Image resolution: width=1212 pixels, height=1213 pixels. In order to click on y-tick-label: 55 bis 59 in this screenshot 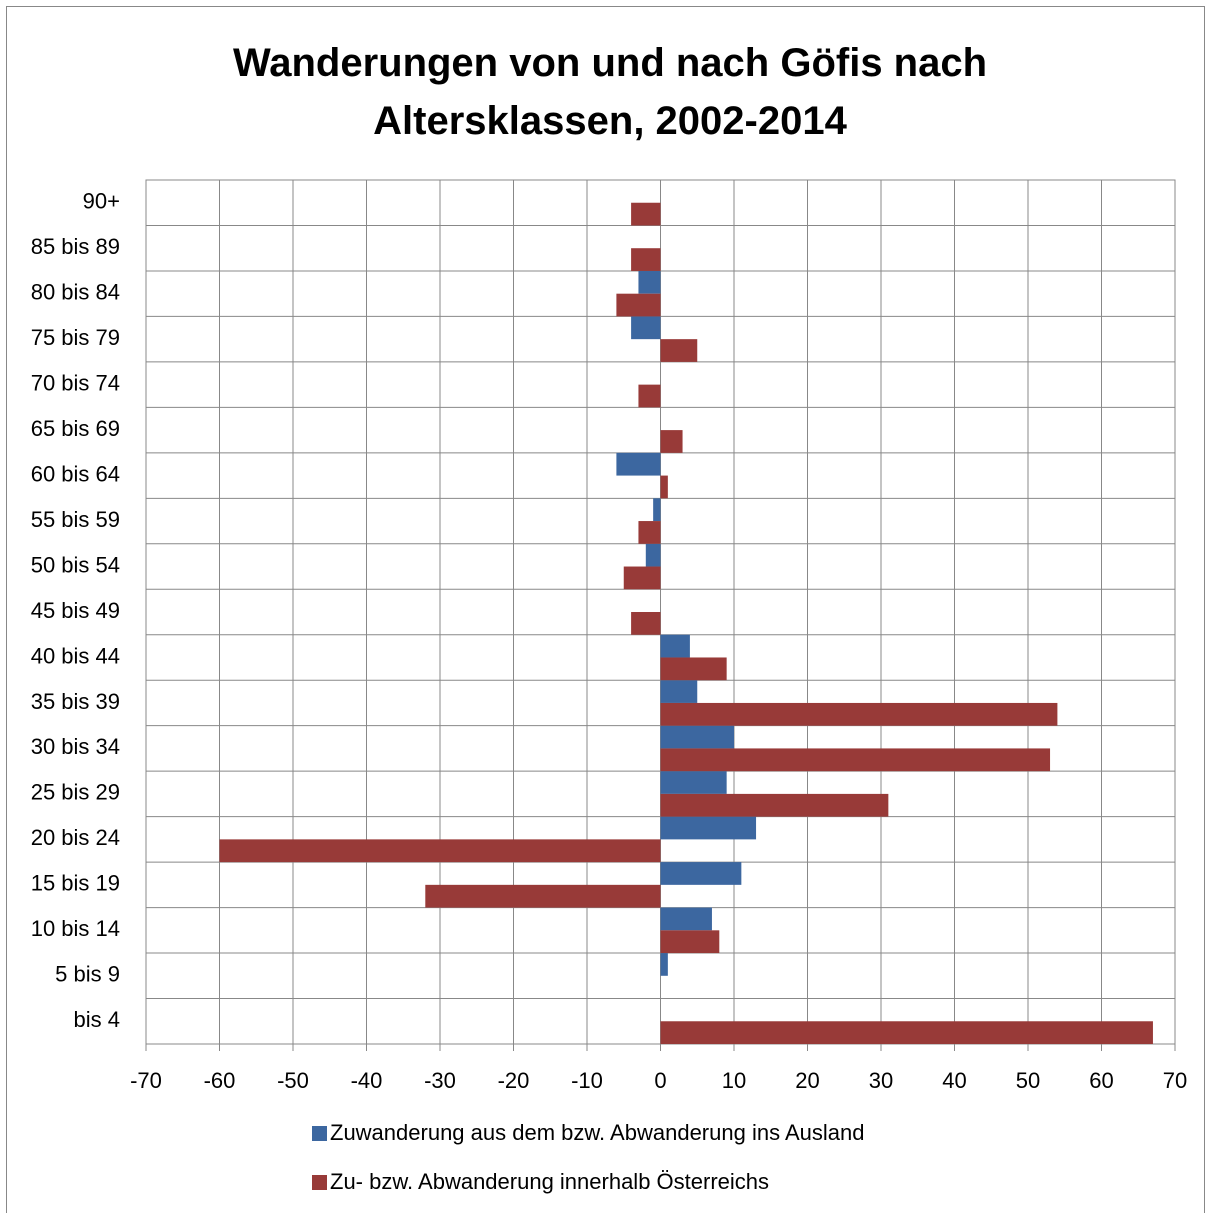, I will do `click(75, 519)`.